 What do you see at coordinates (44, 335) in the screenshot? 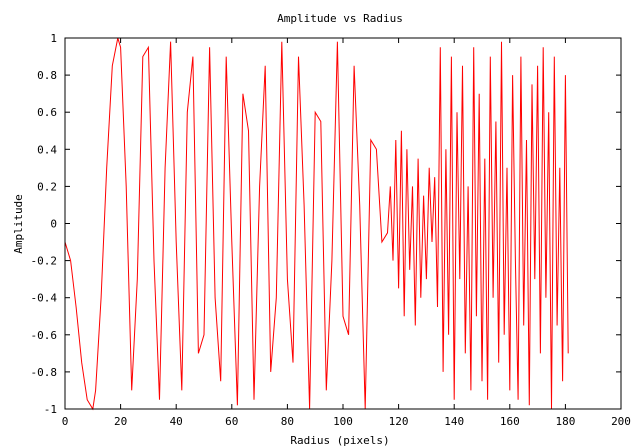
I see `y-tick-label: -0.6` at bounding box center [44, 335].